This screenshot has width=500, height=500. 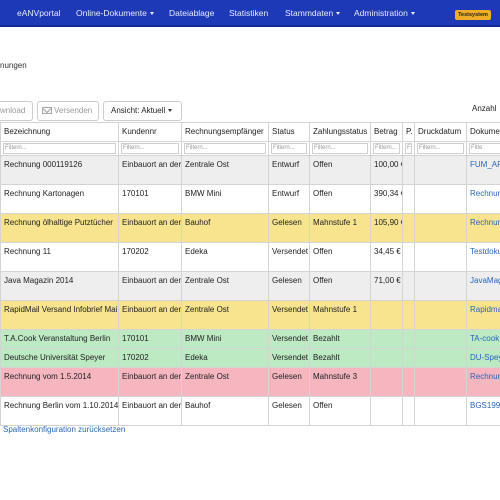 I want to click on cell-dokument-link: JavaMag, so click(x=483, y=286).